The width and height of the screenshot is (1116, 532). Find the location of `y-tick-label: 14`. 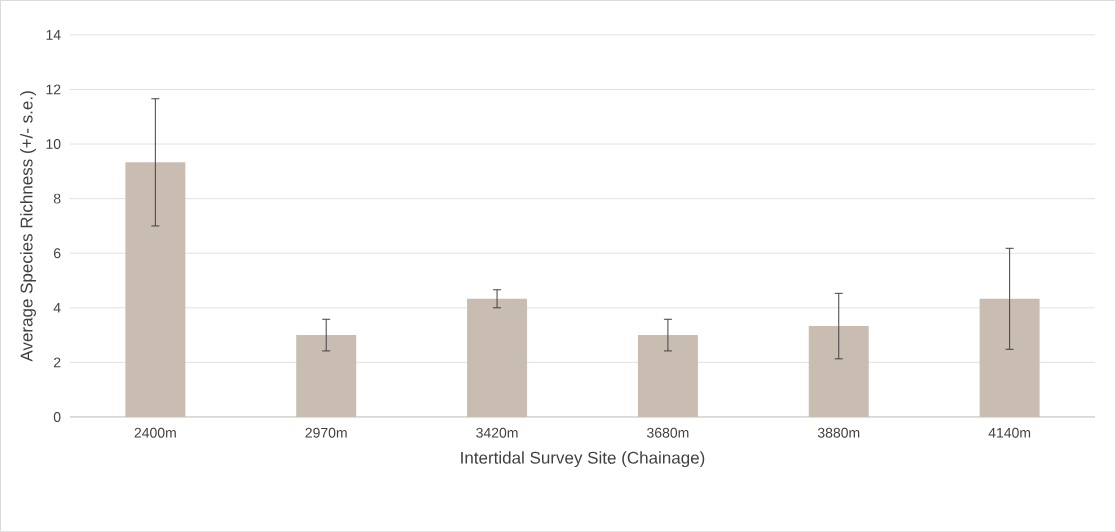

y-tick-label: 14 is located at coordinates (53, 35).